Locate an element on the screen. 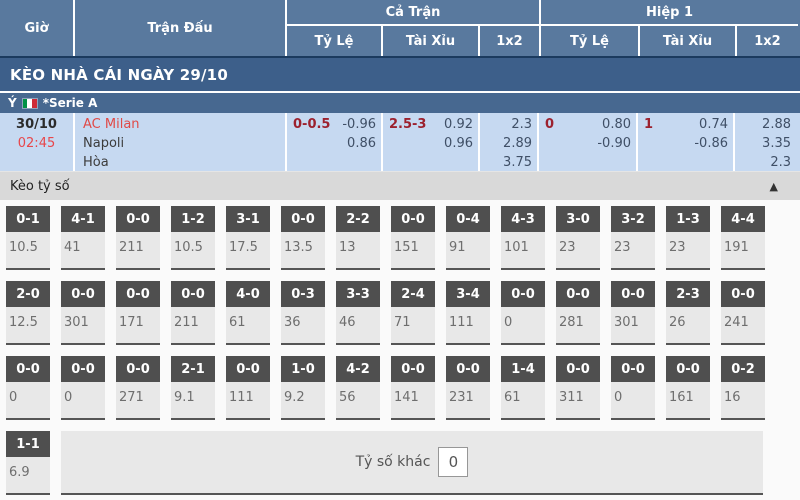  score-button: 3-4 is located at coordinates (468, 294).